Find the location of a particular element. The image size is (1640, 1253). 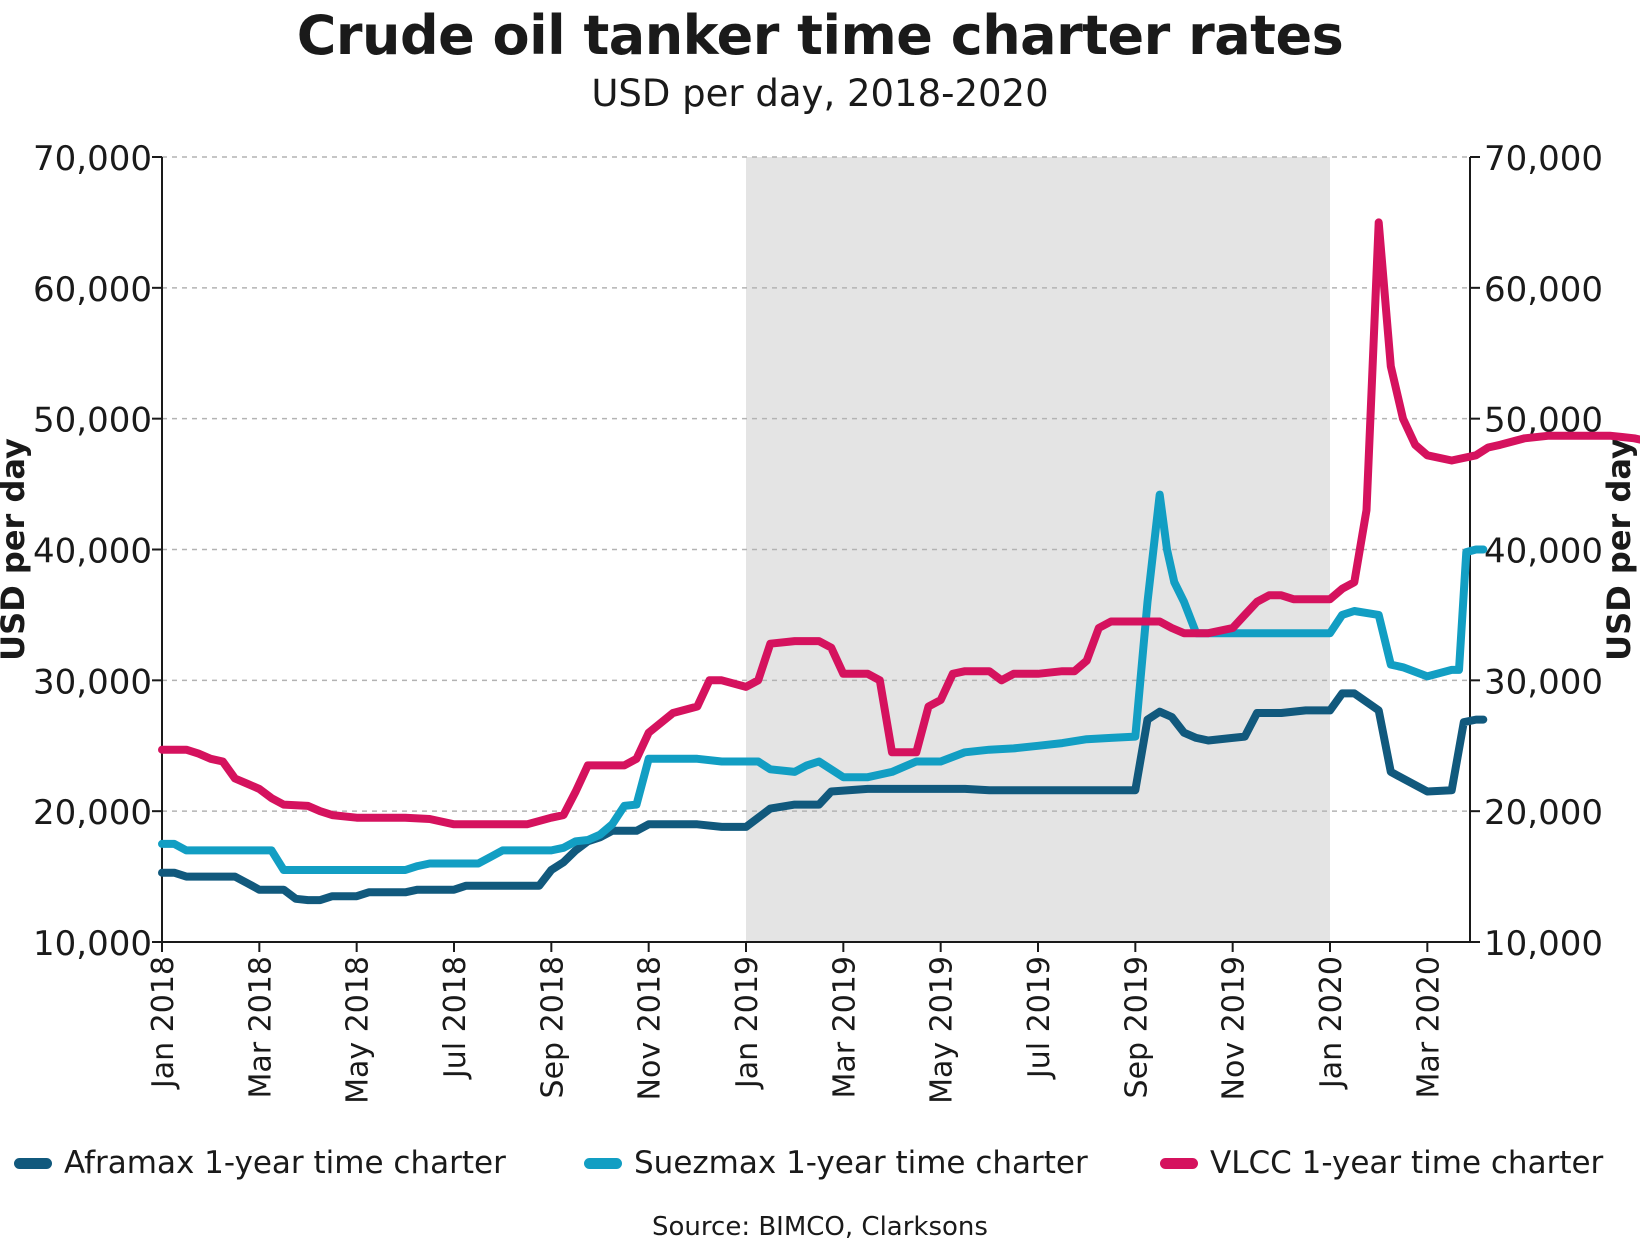

y-axis-title-left: USD per day is located at coordinates (16, 549).